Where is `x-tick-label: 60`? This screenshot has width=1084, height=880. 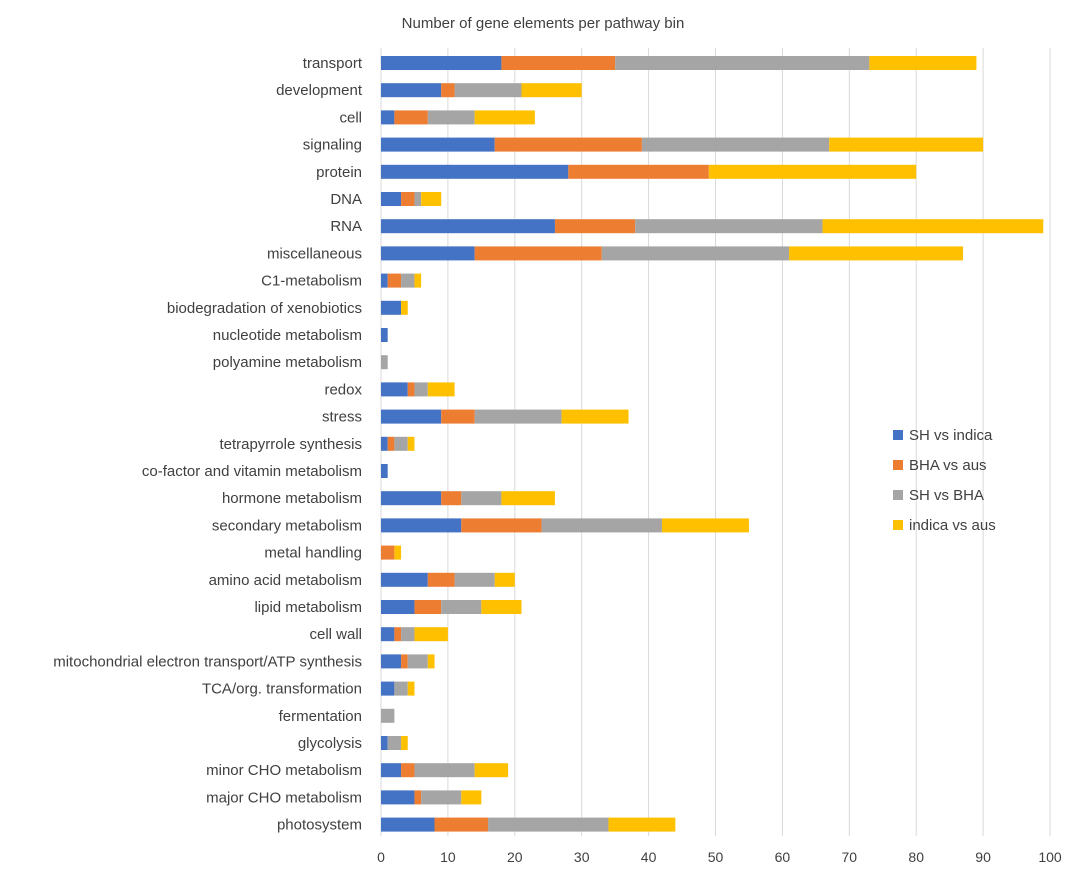
x-tick-label: 60 is located at coordinates (783, 857).